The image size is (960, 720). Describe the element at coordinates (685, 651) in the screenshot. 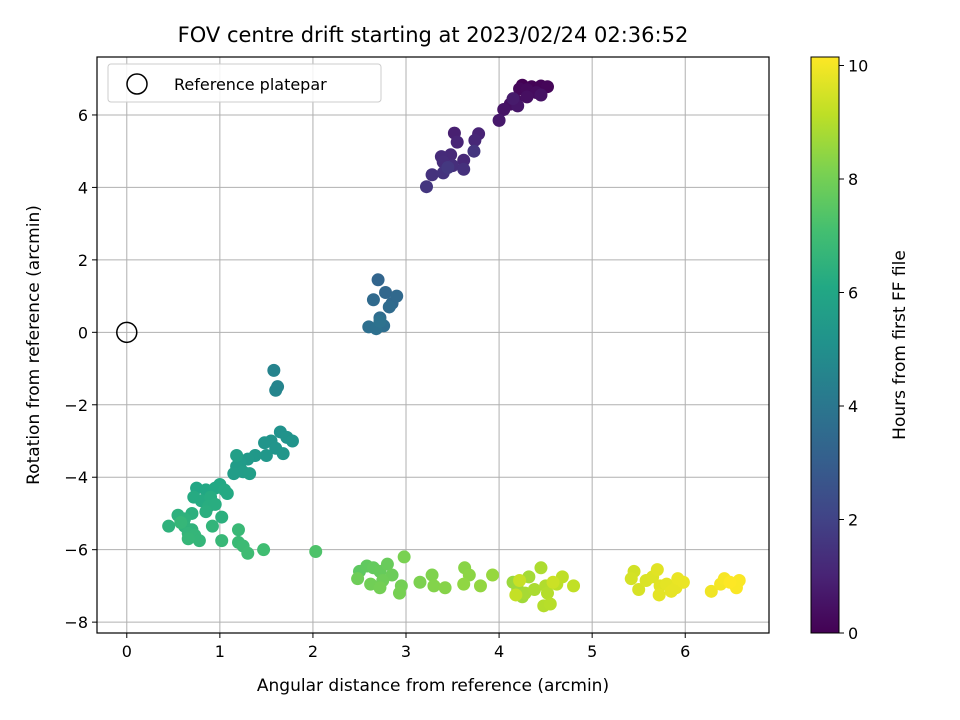

I see `x-tick-label: 6` at that location.